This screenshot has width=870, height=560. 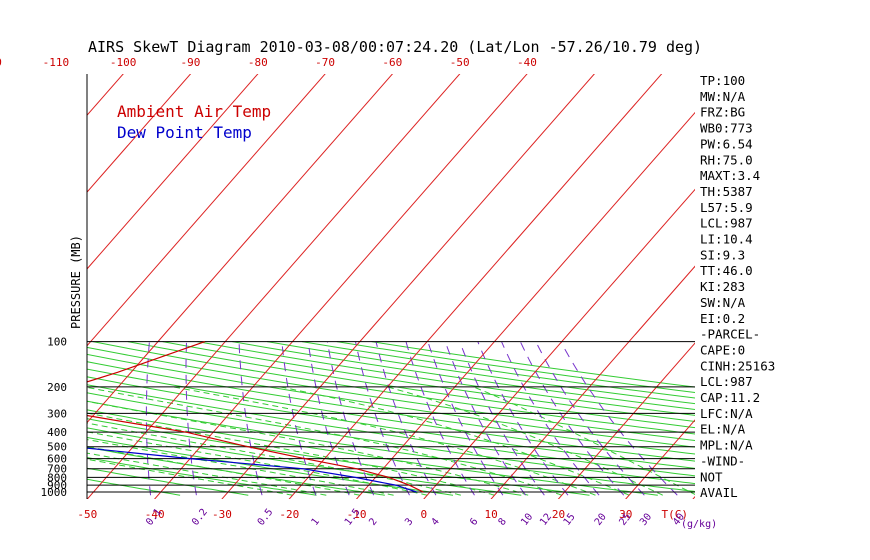 I want to click on side-panel-item: TP:100, so click(x=722, y=80).